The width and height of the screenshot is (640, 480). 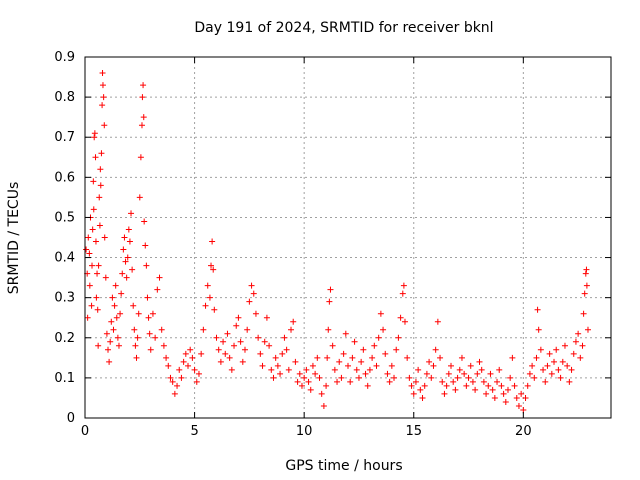 I want to click on y-tick-label: 0.2, so click(x=64, y=338).